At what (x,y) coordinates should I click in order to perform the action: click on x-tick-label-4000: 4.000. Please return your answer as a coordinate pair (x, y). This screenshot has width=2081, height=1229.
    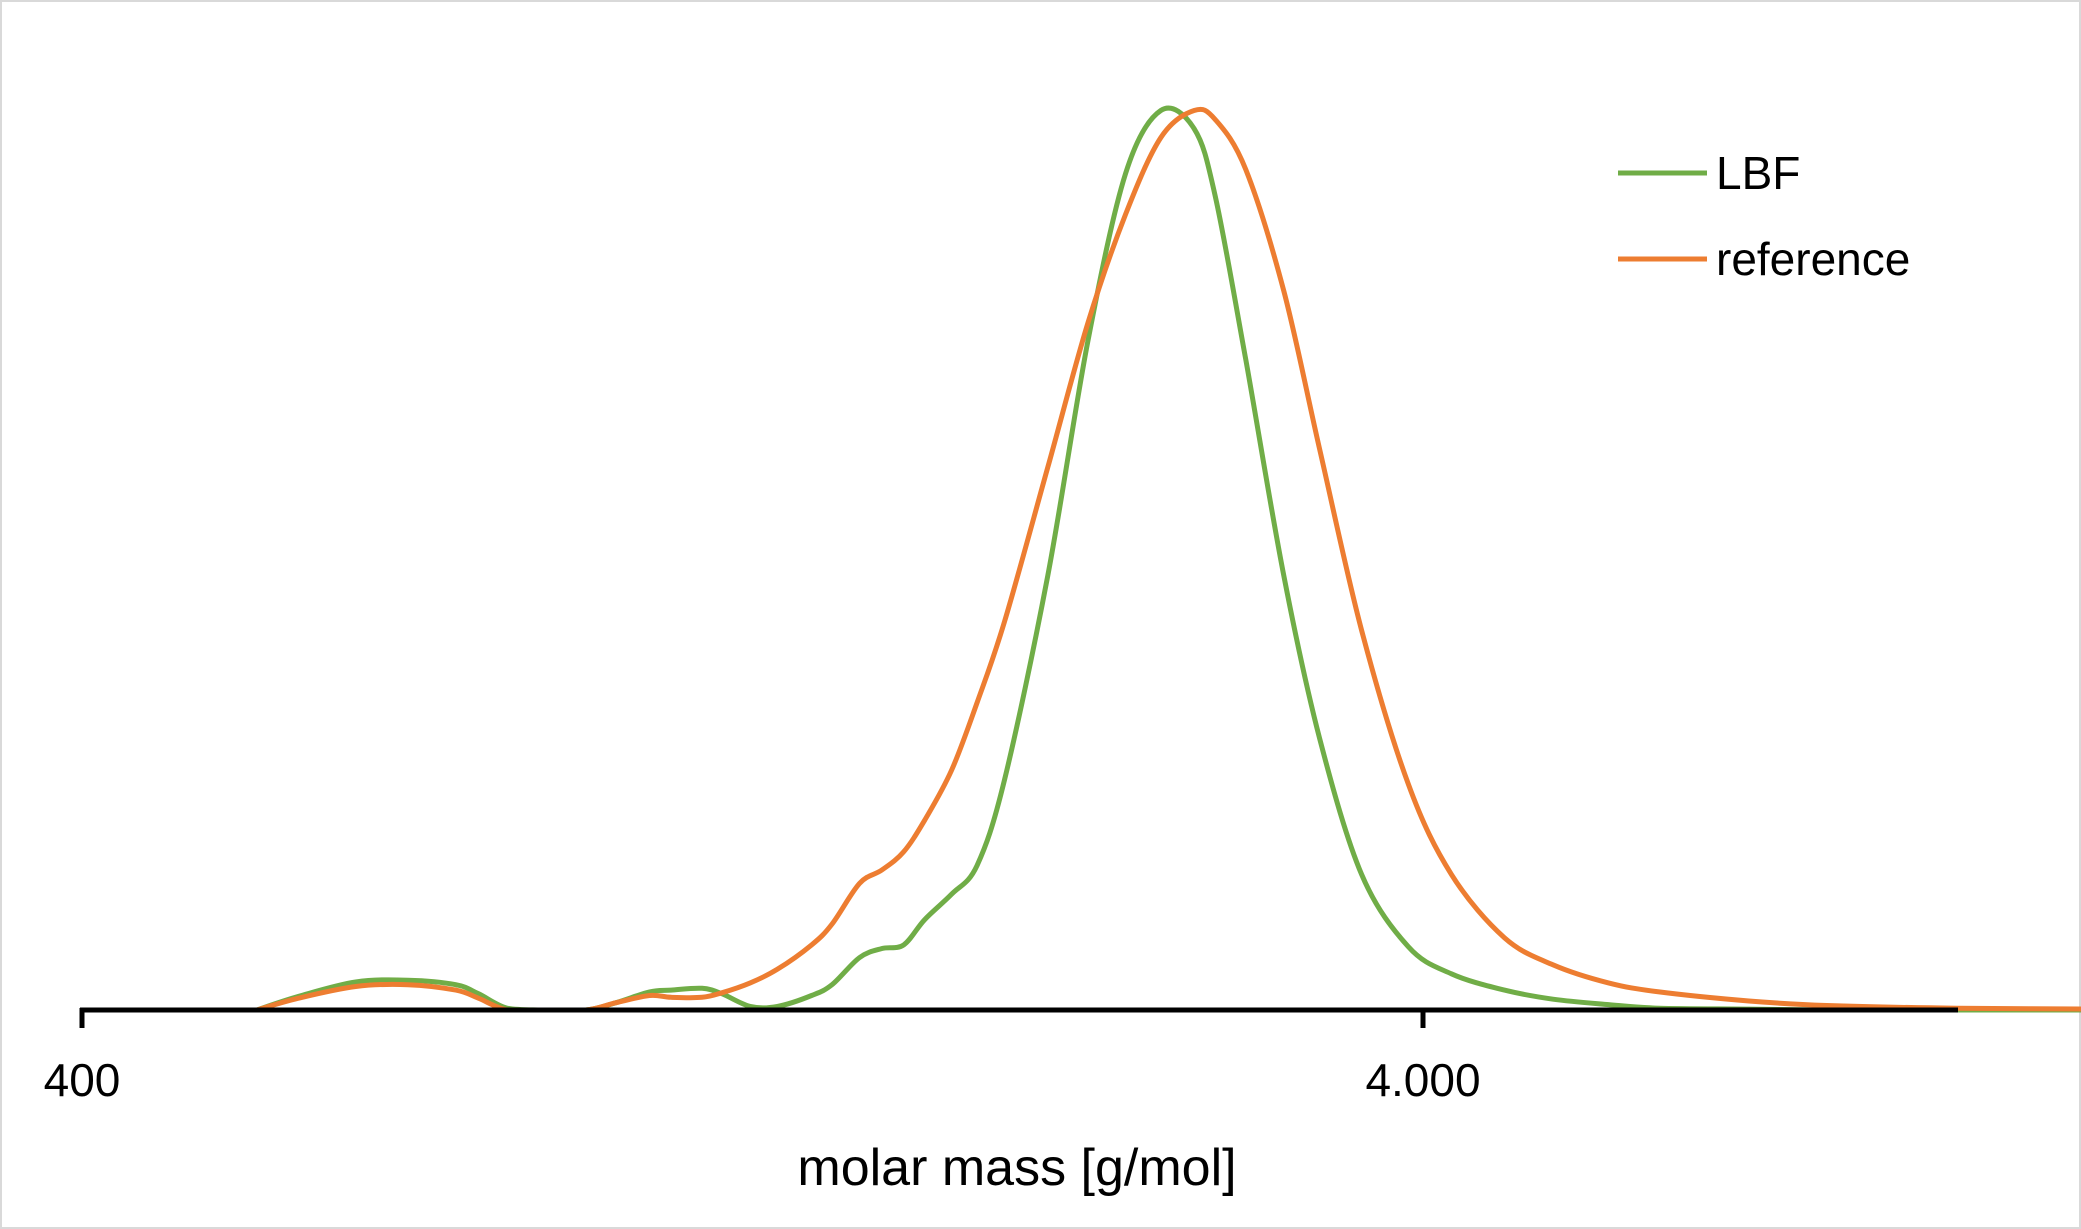
    Looking at the image, I should click on (1422, 1080).